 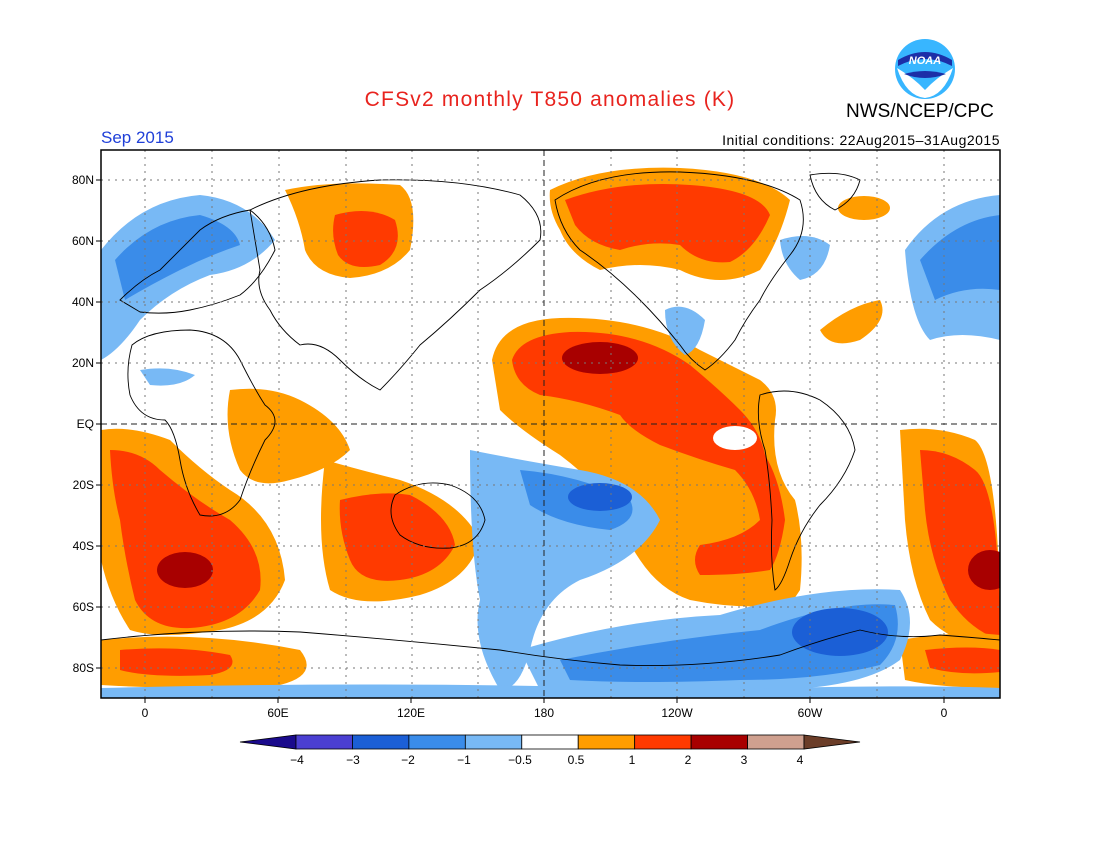 What do you see at coordinates (201, 423) in the screenshot?
I see `africa-coastline` at bounding box center [201, 423].